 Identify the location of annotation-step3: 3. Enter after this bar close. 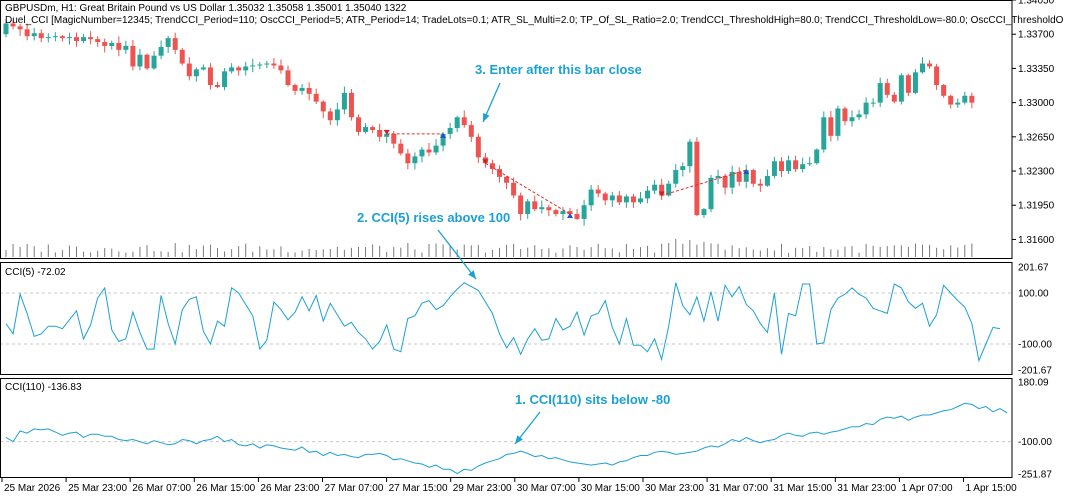
(558, 69).